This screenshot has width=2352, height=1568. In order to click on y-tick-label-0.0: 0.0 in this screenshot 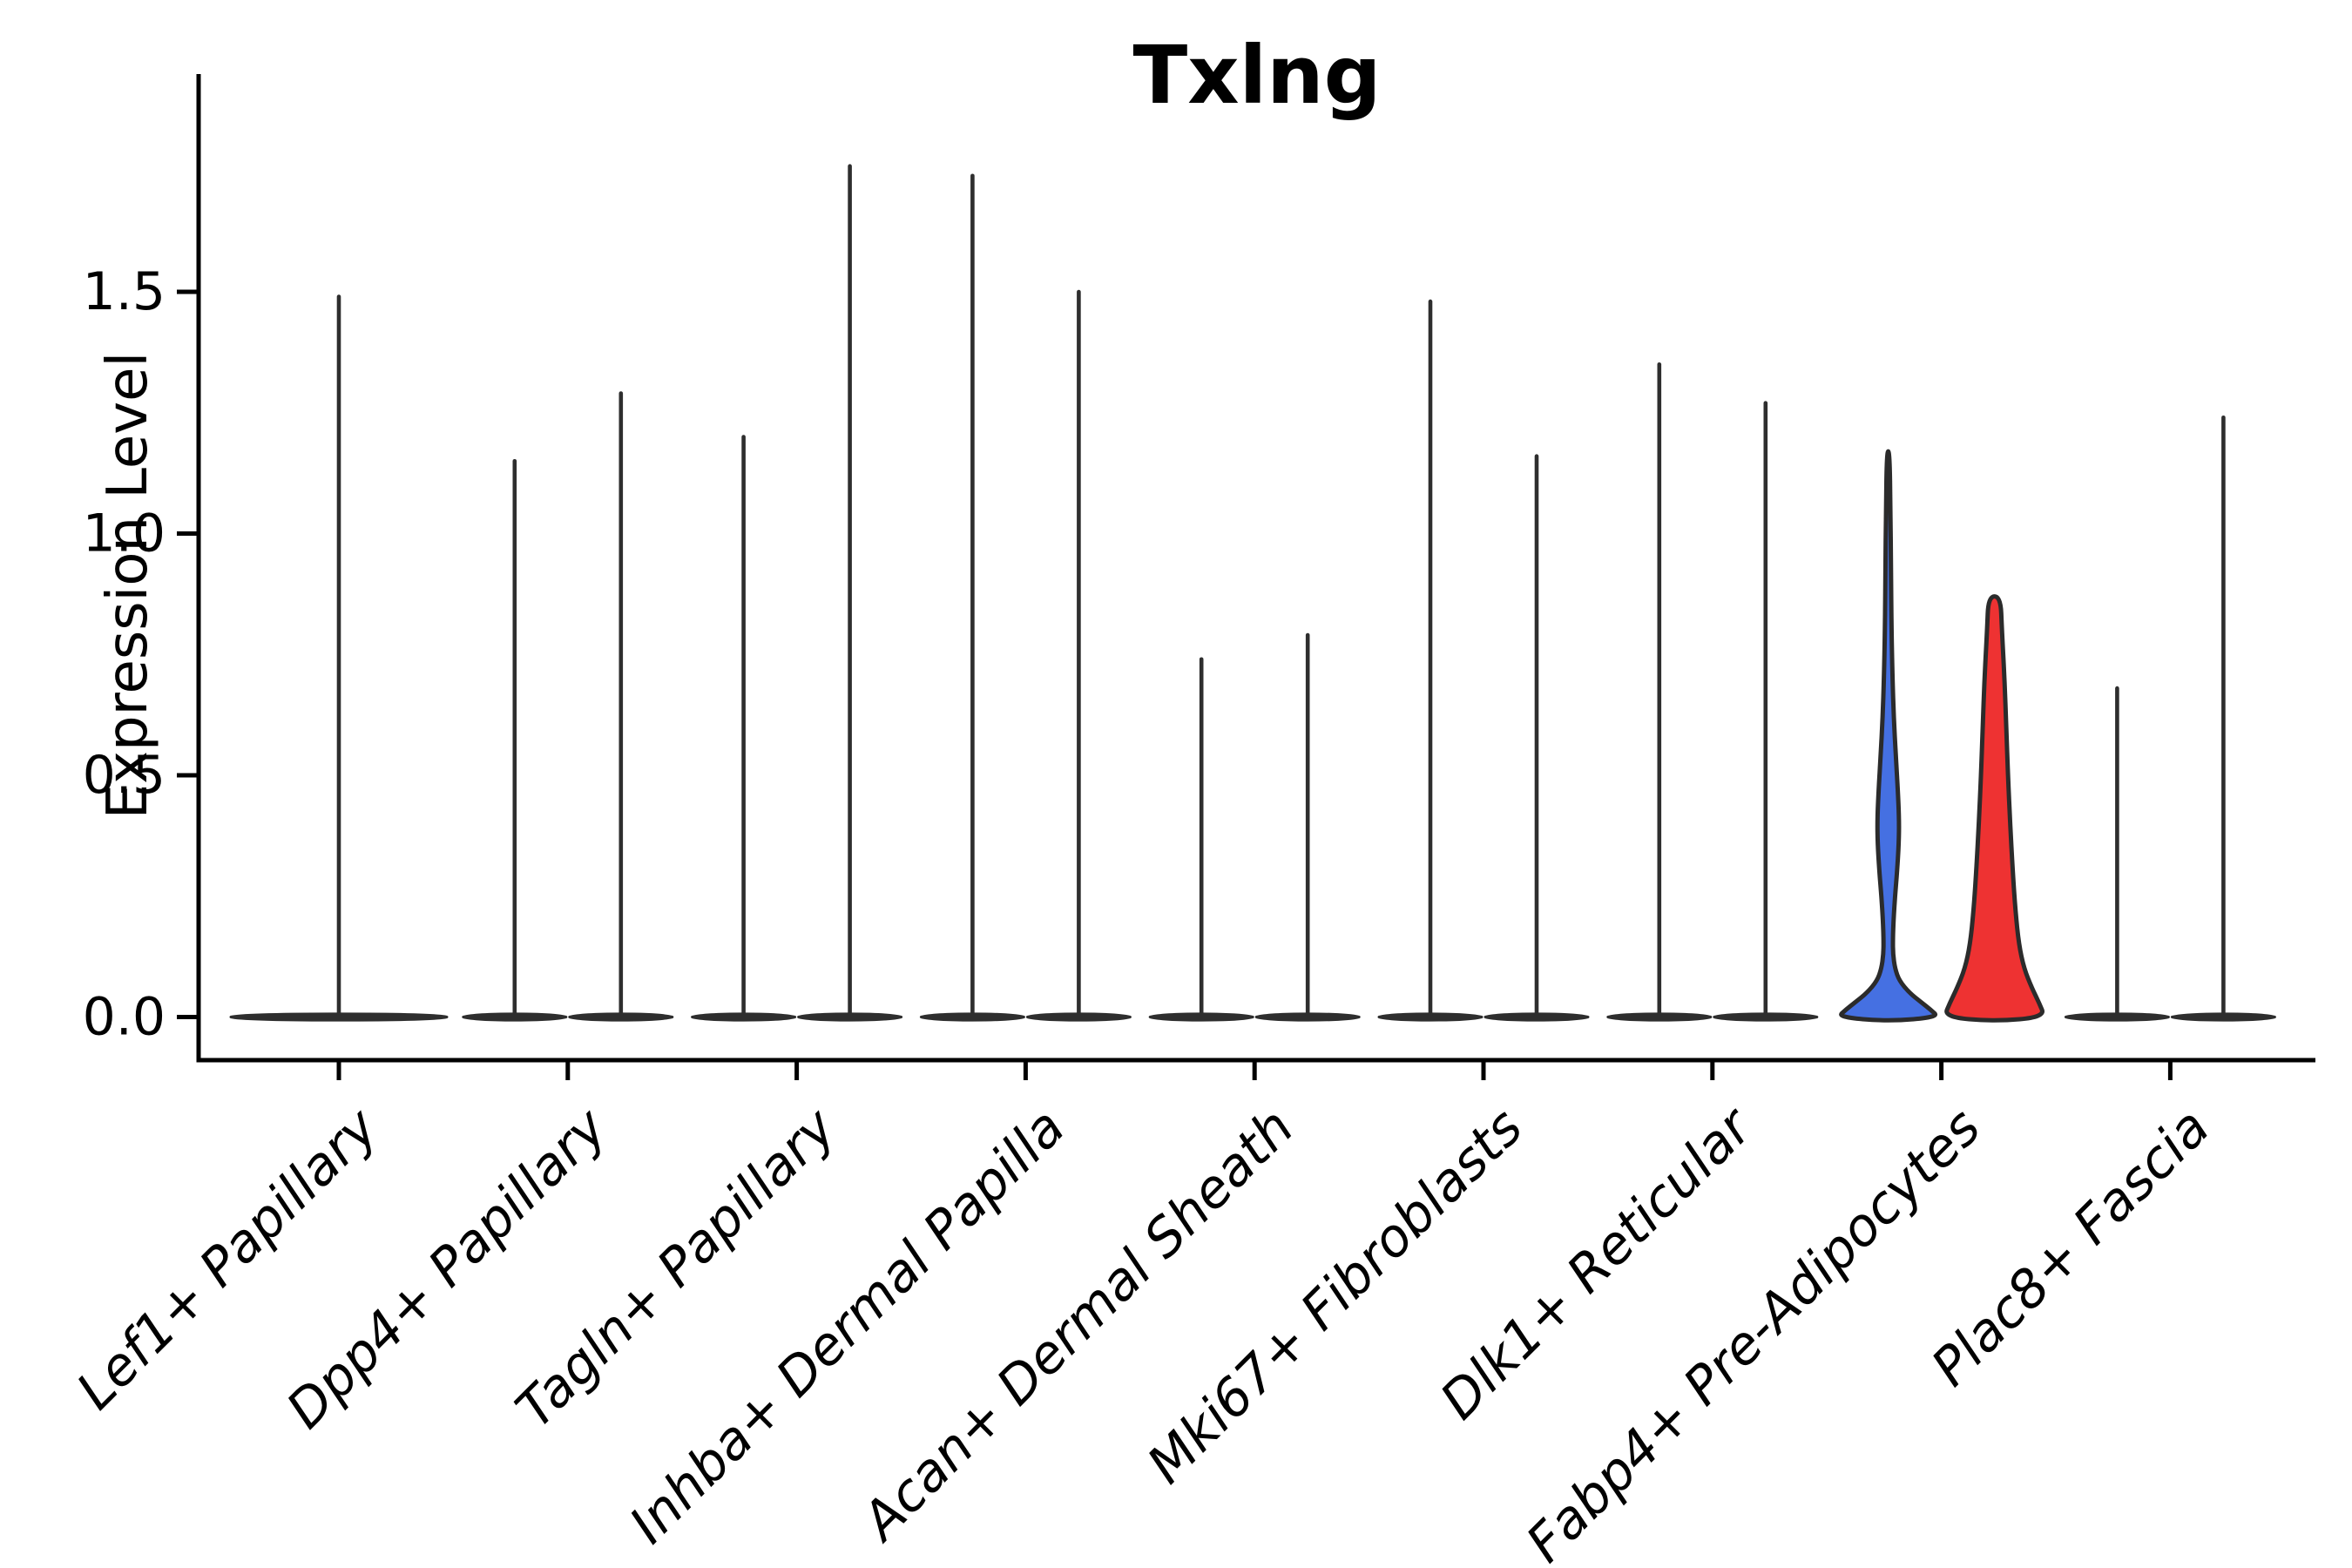, I will do `click(125, 1017)`.